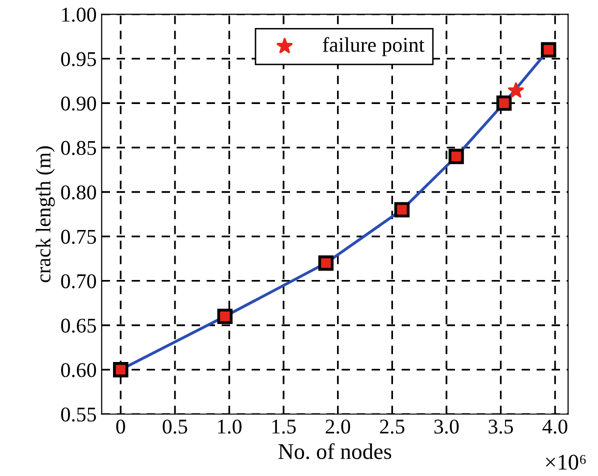 This screenshot has height=476, width=598. I want to click on x-tick-label: 2.5, so click(392, 427).